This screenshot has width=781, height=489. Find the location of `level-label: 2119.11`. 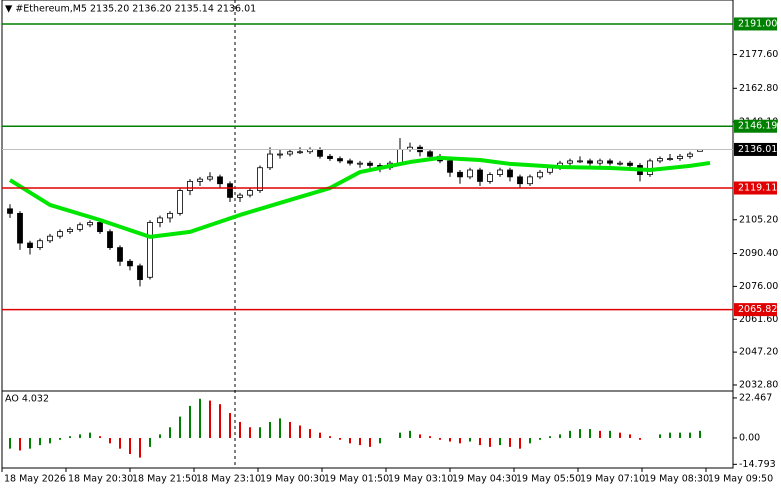

level-label: 2119.11 is located at coordinates (757, 188).